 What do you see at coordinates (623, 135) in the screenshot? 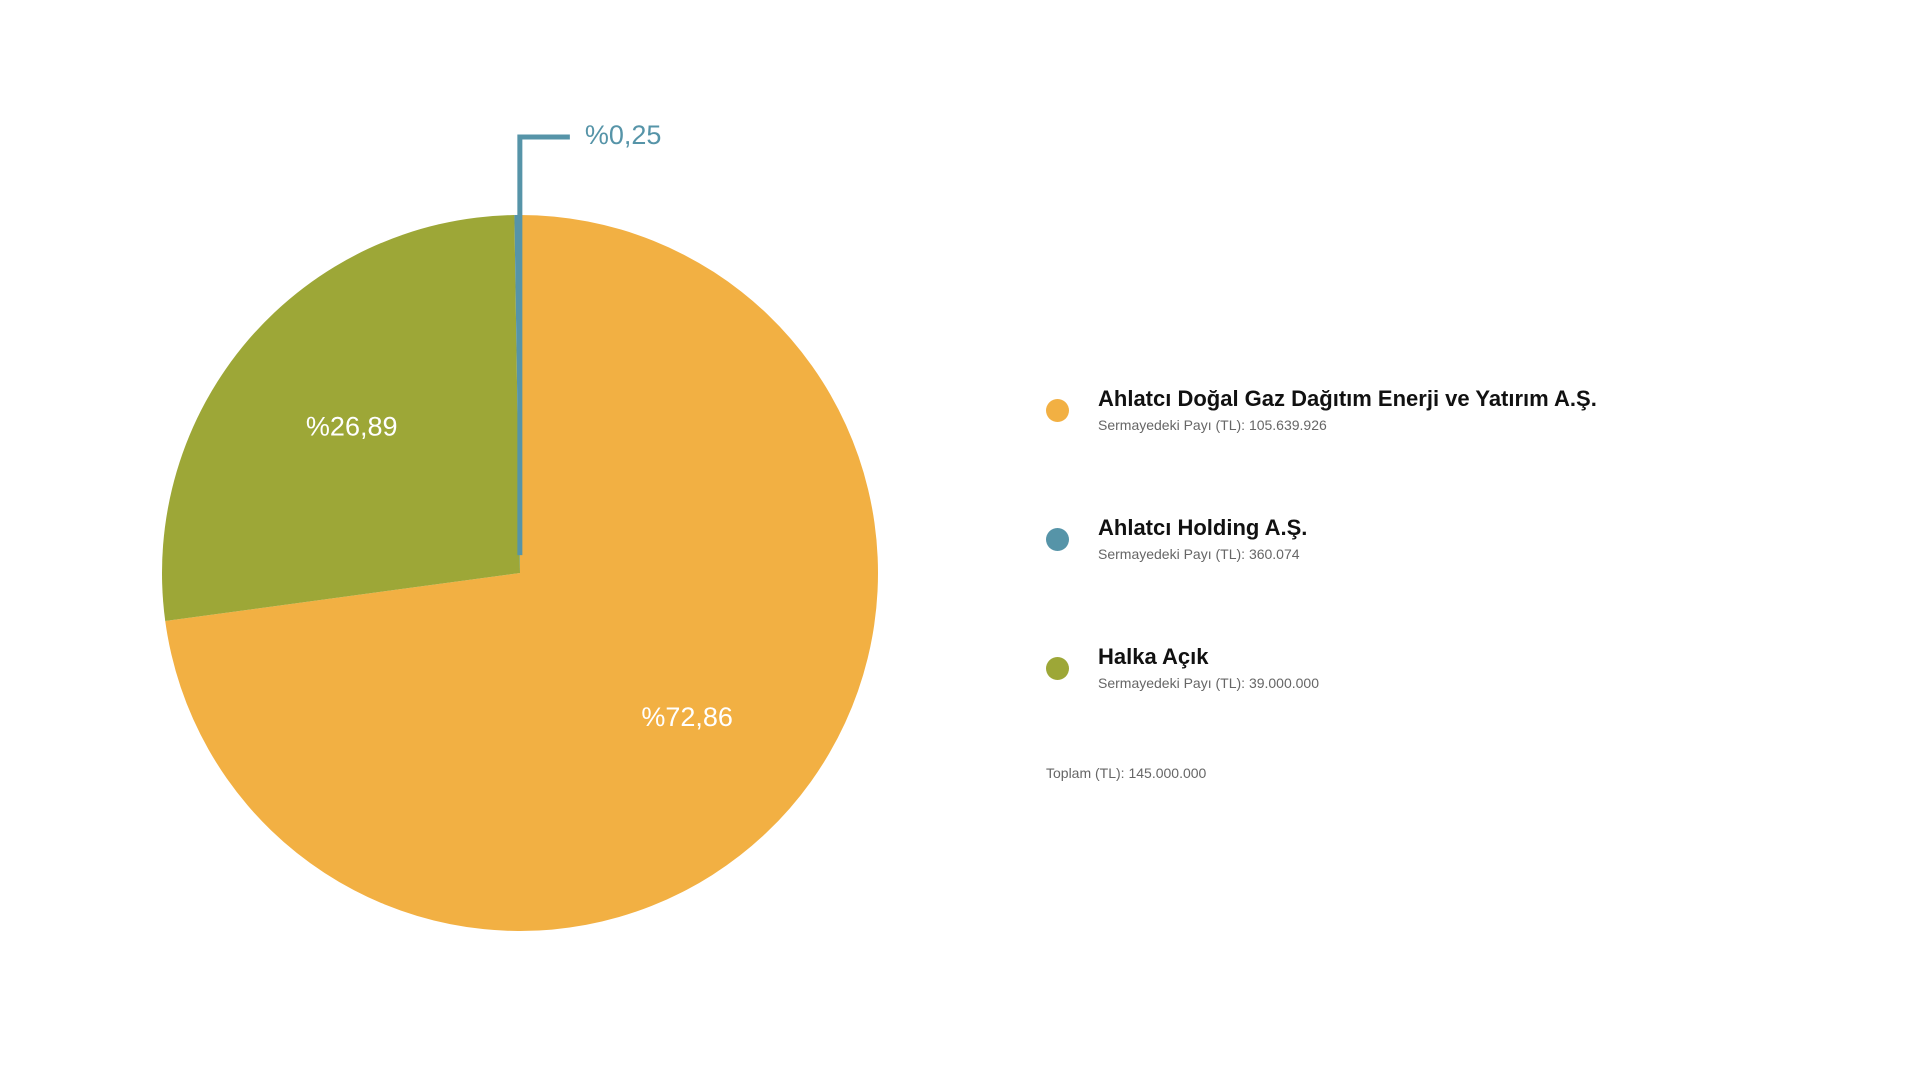
I see `callout-label-ahlatci-holding-a-s: %0,25` at bounding box center [623, 135].